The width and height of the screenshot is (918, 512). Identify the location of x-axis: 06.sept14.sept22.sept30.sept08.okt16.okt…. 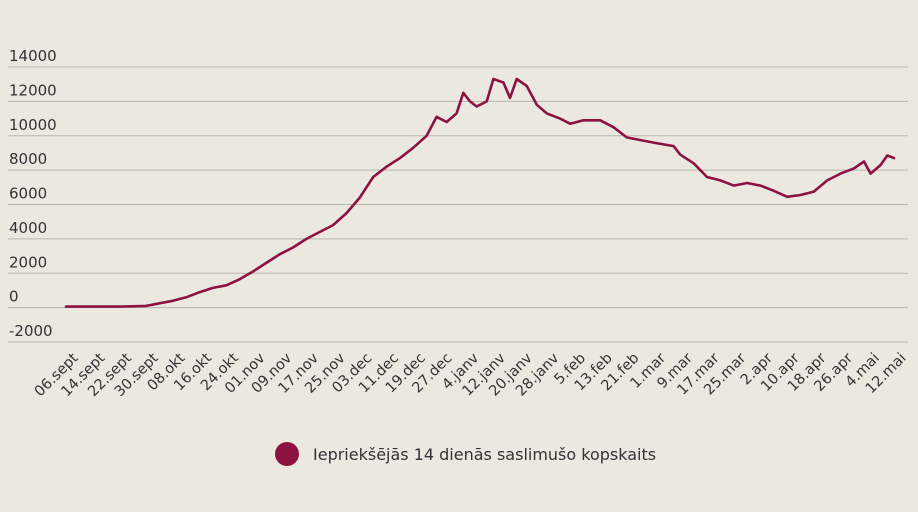
(471, 375).